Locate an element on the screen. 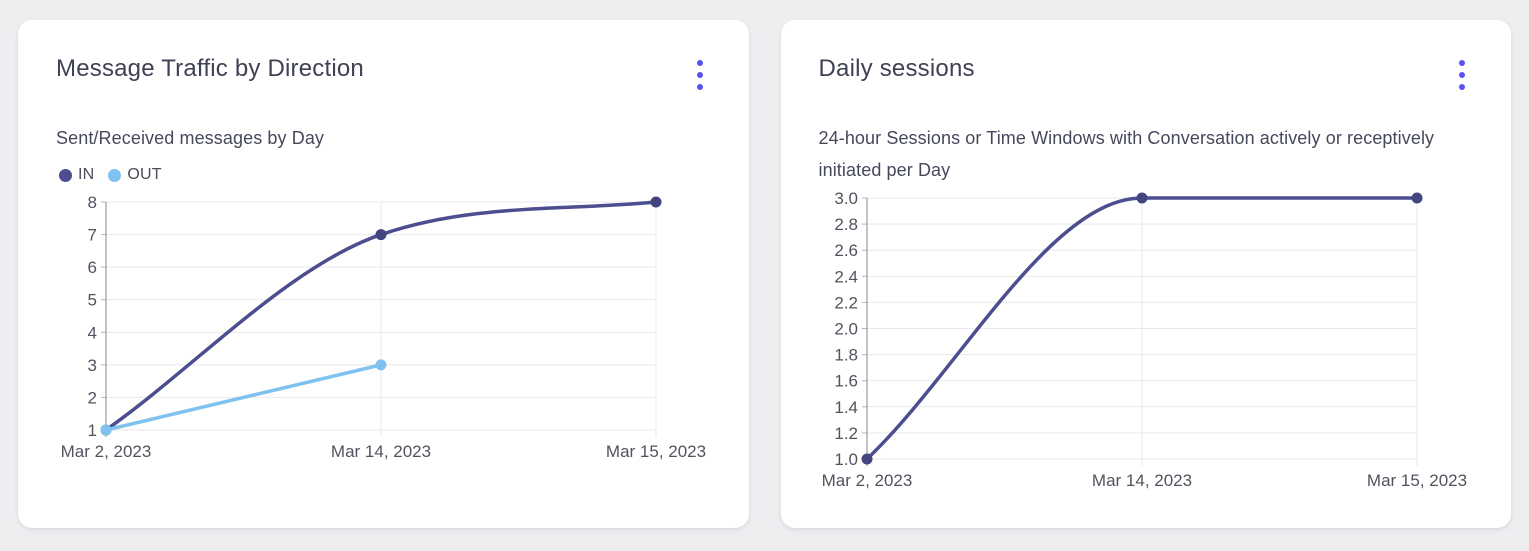 Image resolution: width=1529 pixels, height=551 pixels. legend-item-out: OUT is located at coordinates (135, 175).